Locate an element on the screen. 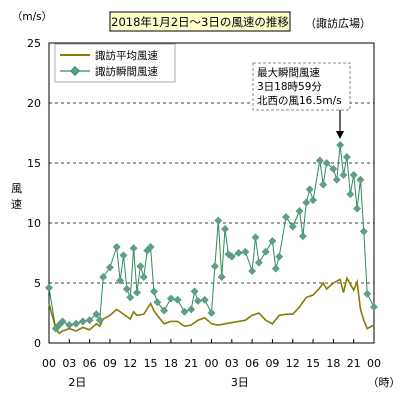  annotation-line-1: 最大瞬間風速 is located at coordinates (288, 72).